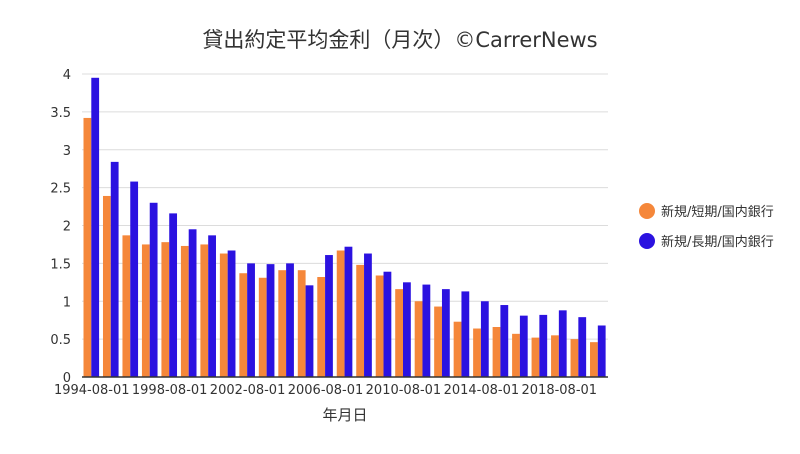  Describe the element at coordinates (60, 113) in the screenshot. I see `y-tick-label: 3.5` at that location.